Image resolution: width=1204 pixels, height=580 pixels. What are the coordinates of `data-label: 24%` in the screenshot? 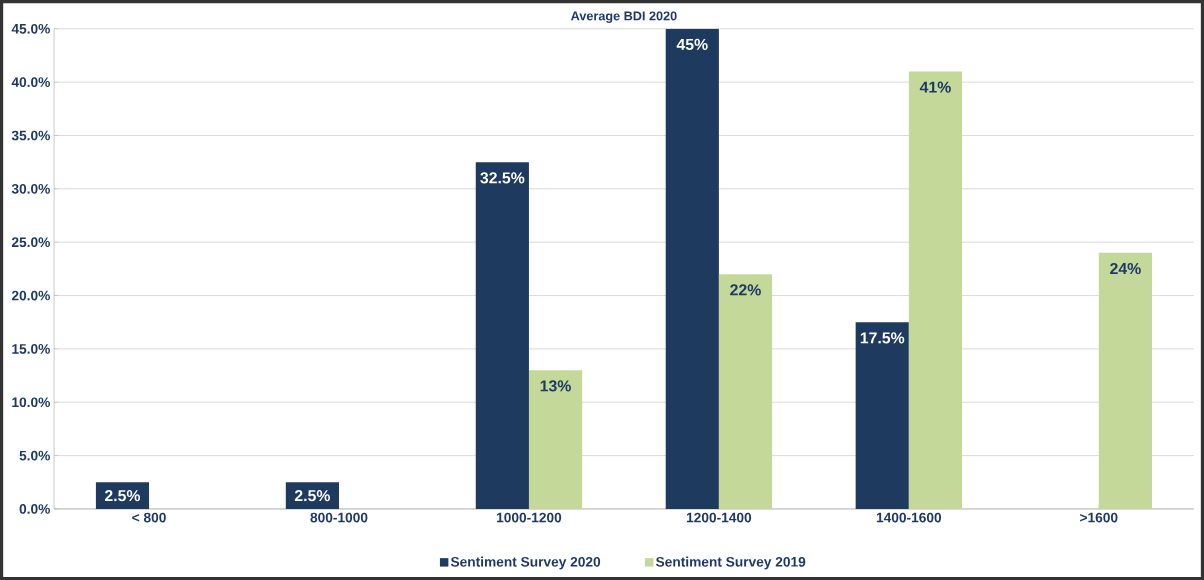 It's located at (1125, 268).